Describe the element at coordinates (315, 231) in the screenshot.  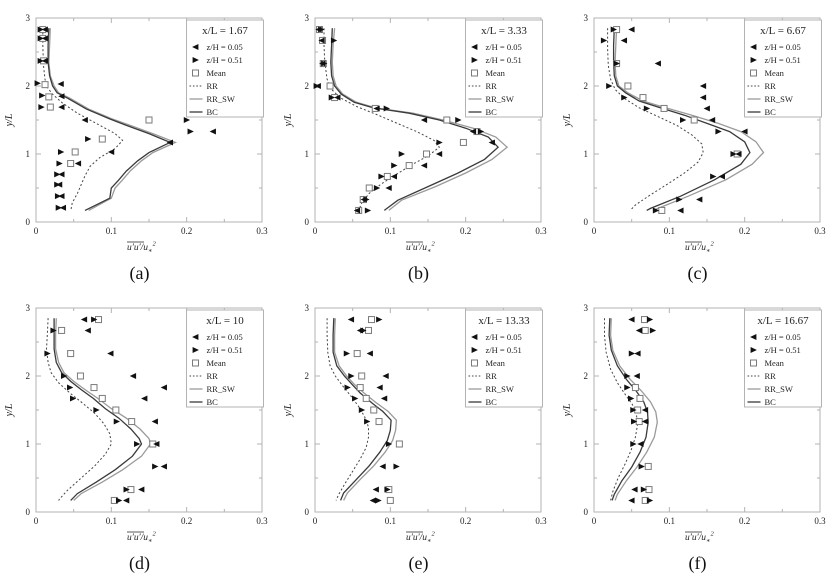
I see `x-tick-label: 0` at that location.